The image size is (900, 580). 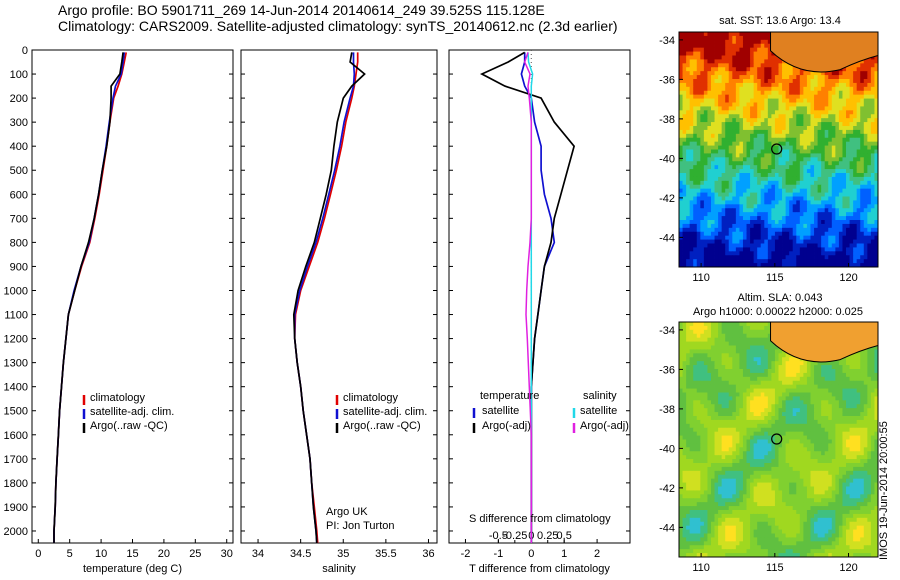 I want to click on ytick-label: 500, so click(x=19, y=171).